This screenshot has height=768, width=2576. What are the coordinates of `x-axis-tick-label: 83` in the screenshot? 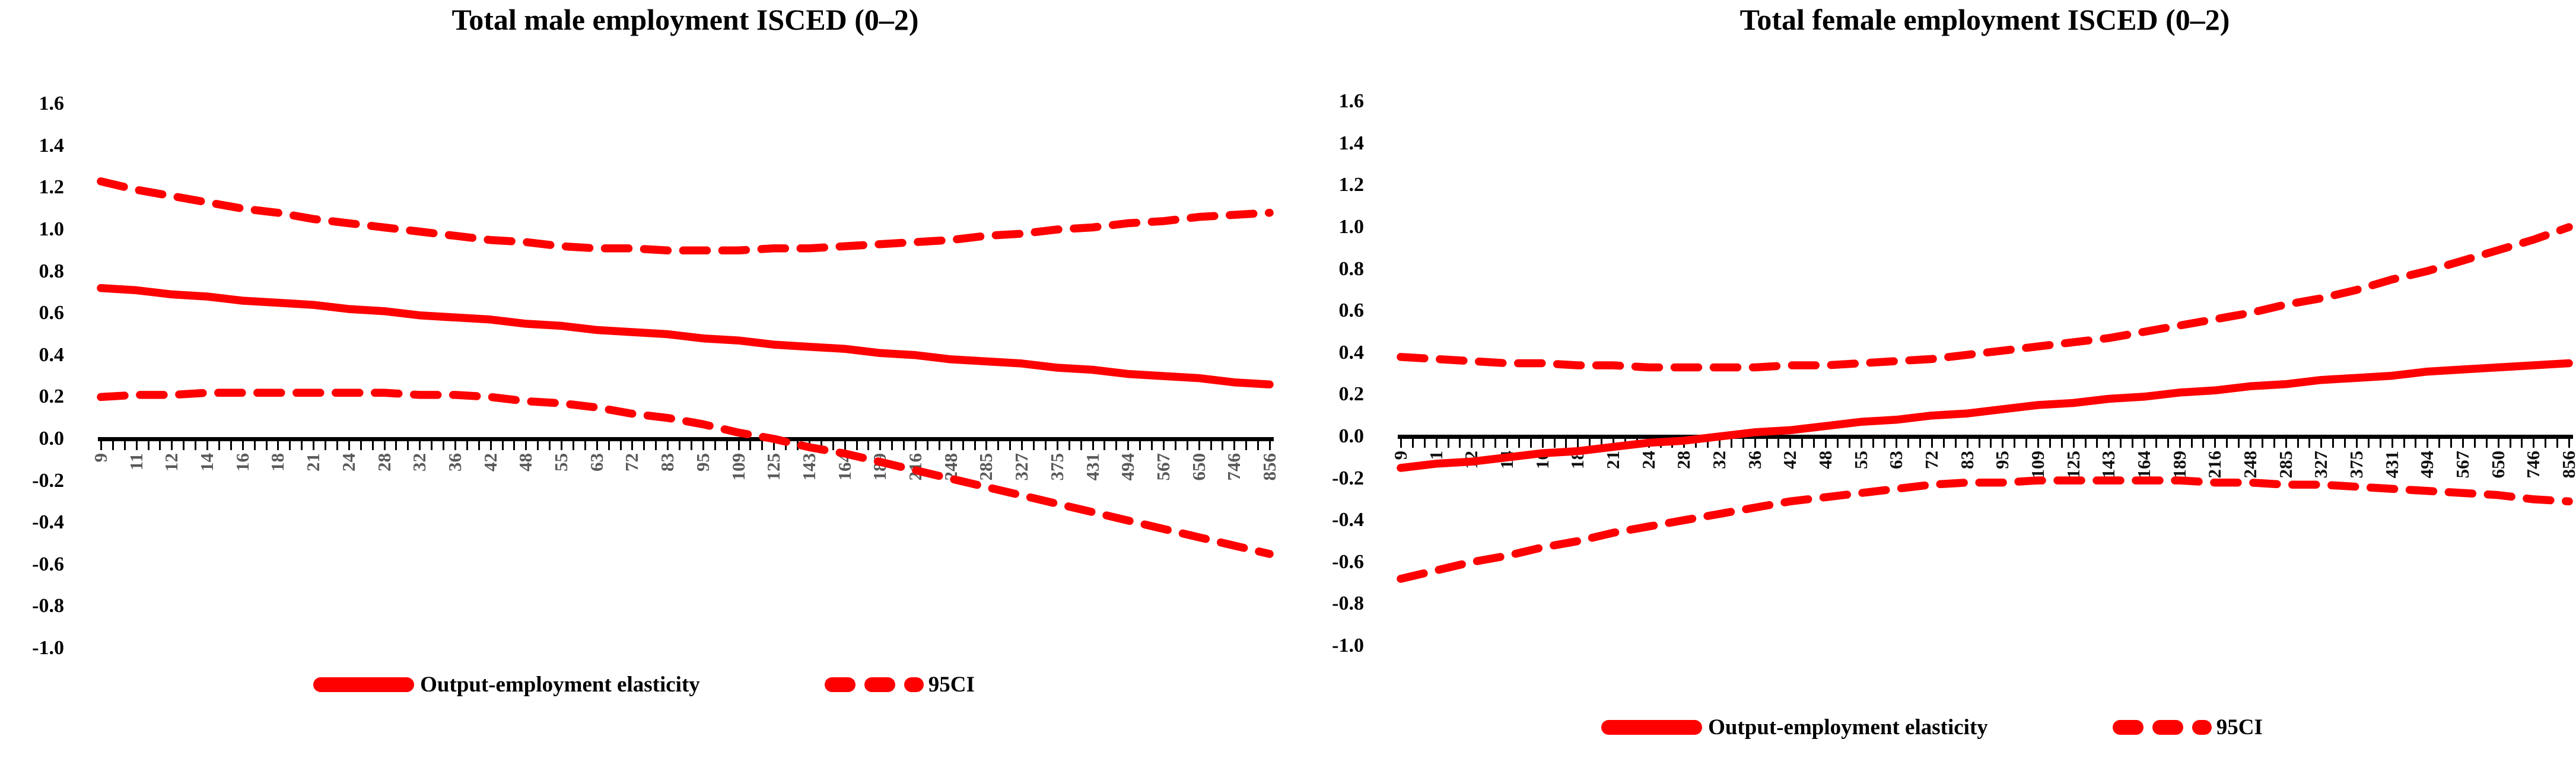 It's located at (1966, 460).